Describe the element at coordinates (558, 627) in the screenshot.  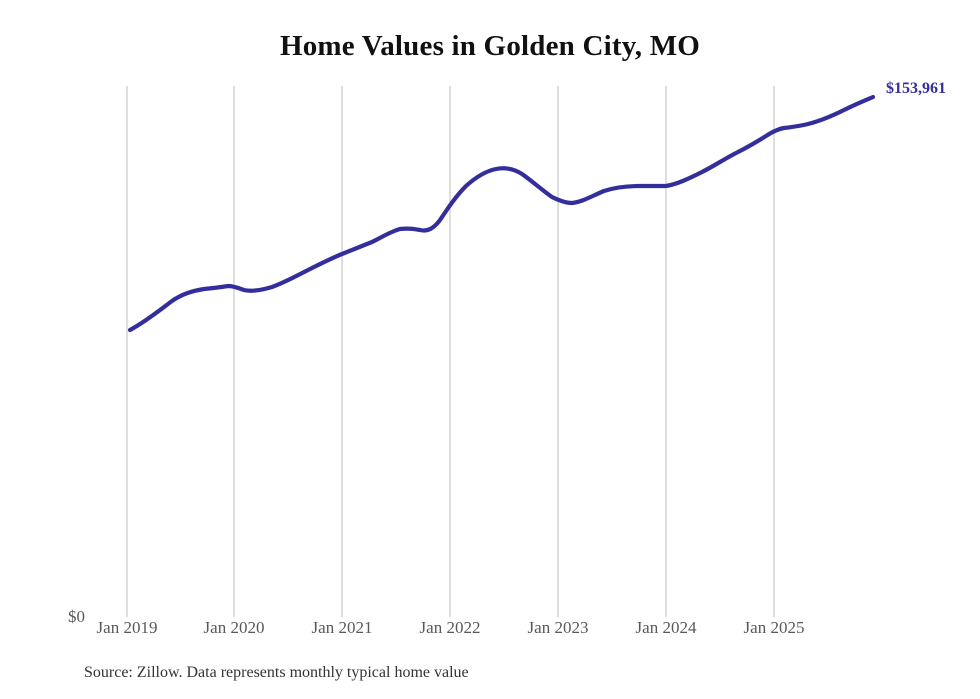
I see `x-tick-label-4: Jan 2023` at that location.